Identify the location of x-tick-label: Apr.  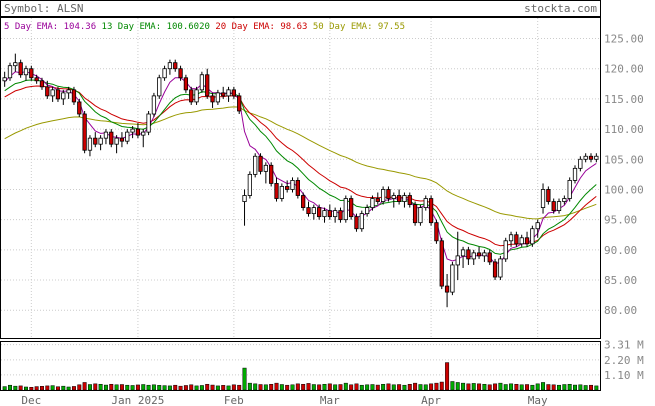
(431, 400).